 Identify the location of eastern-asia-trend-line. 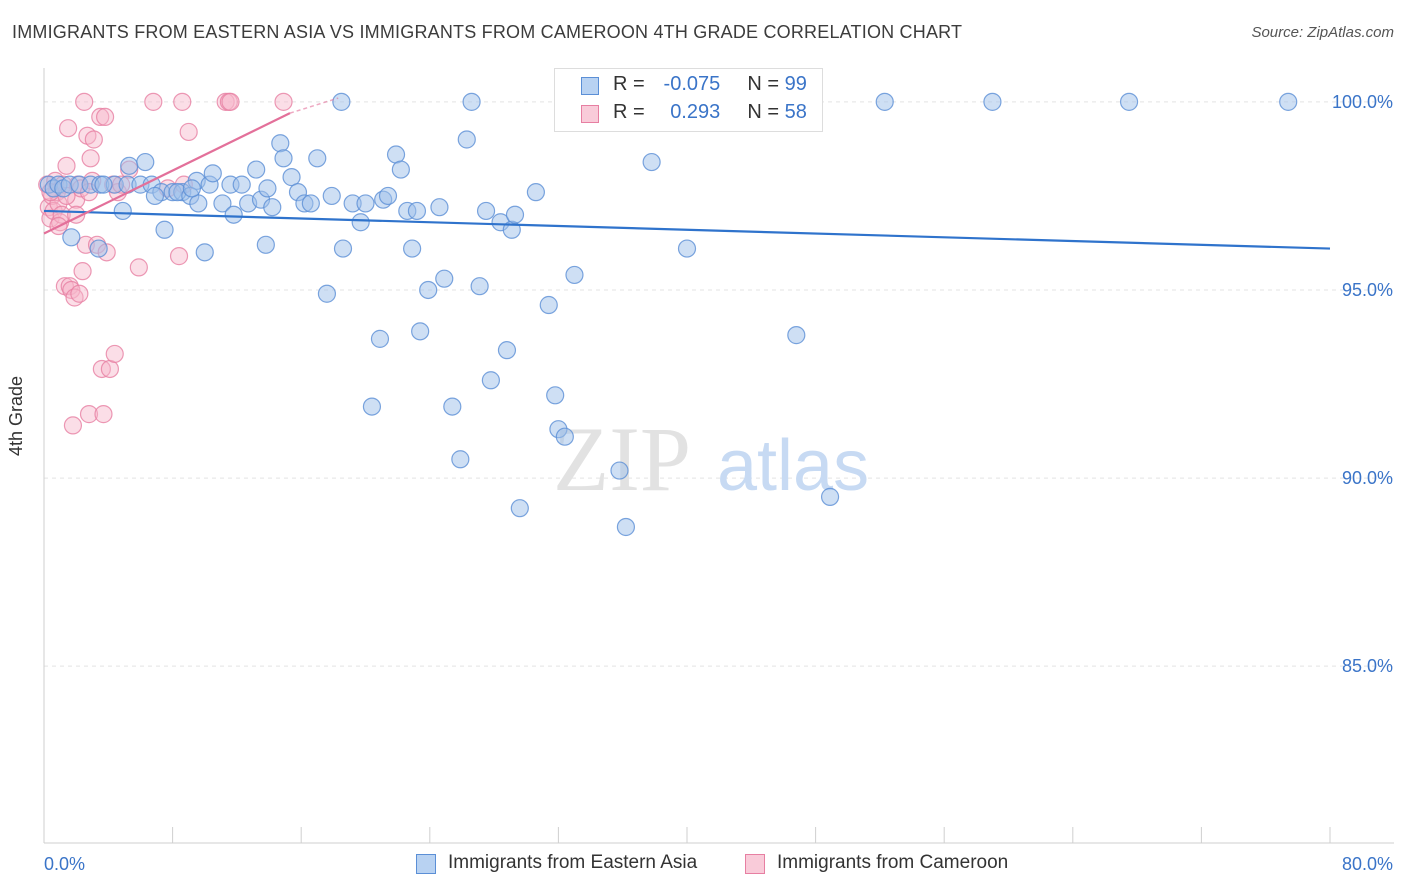
(687, 229).